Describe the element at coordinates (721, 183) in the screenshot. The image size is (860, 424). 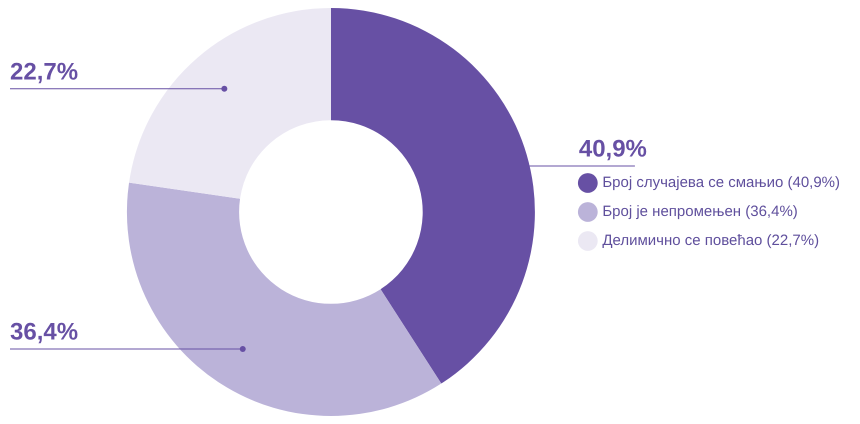
I see `legend-label: Број случајева се смањио (40,9%)` at that location.